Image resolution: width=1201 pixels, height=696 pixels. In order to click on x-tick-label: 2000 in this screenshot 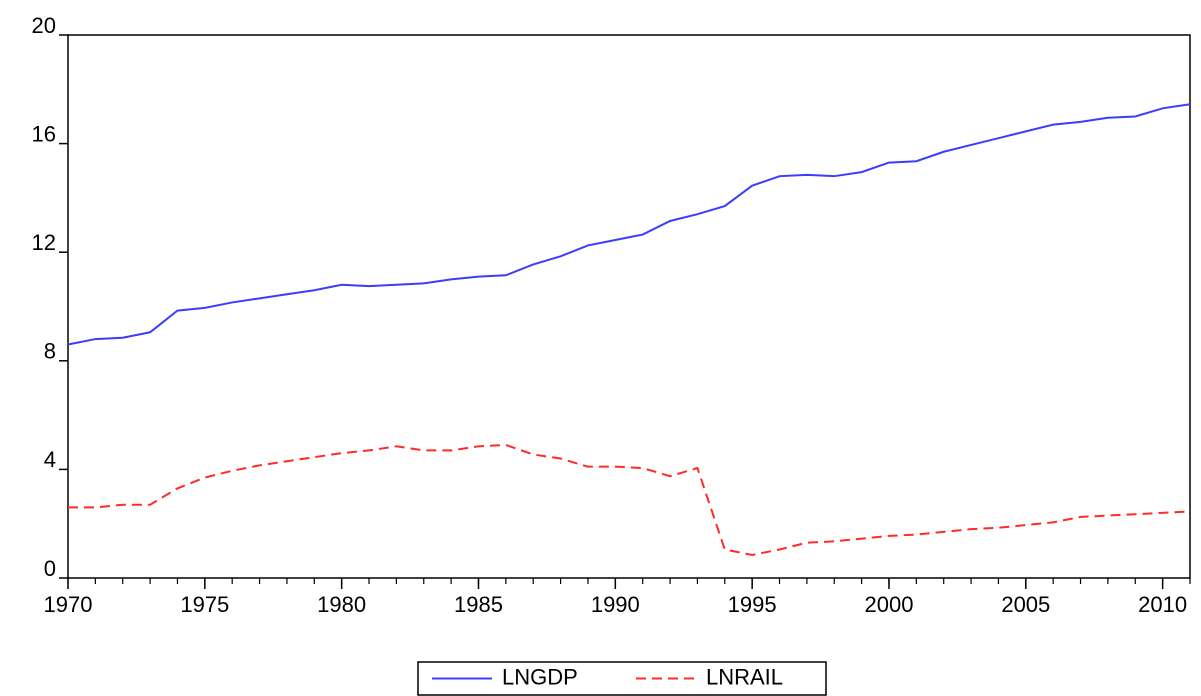, I will do `click(888, 604)`.